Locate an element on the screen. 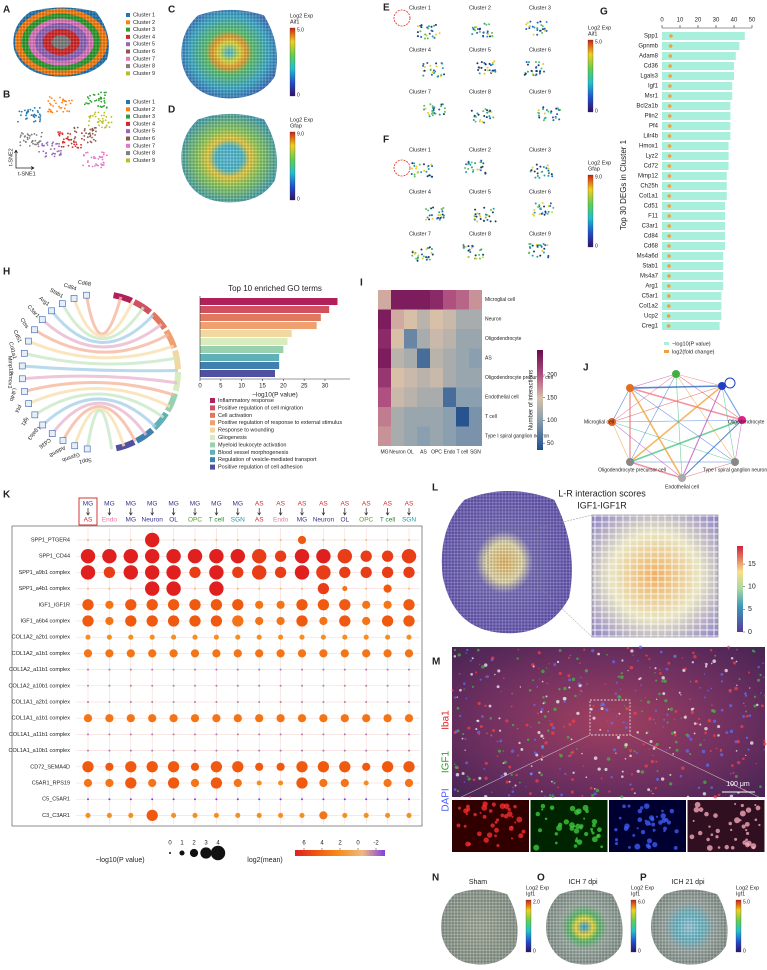 Image resolution: width=767 pixels, height=970 pixels. legend-label: Cluster 5 is located at coordinates (144, 132).